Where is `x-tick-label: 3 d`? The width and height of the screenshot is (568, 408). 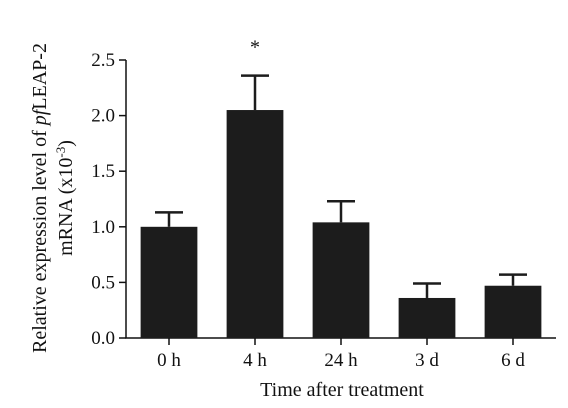
x-tick-label: 3 d is located at coordinates (427, 360).